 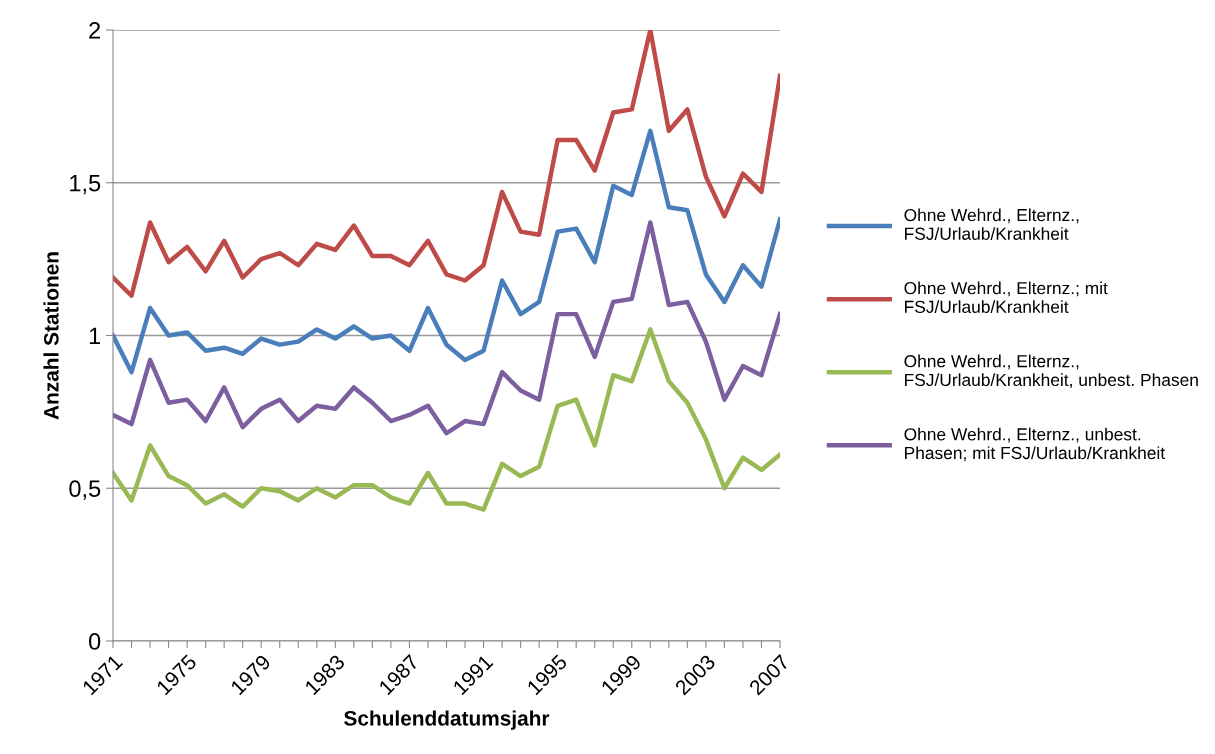 I want to click on y-tick-label: 0,5, so click(x=85, y=490).